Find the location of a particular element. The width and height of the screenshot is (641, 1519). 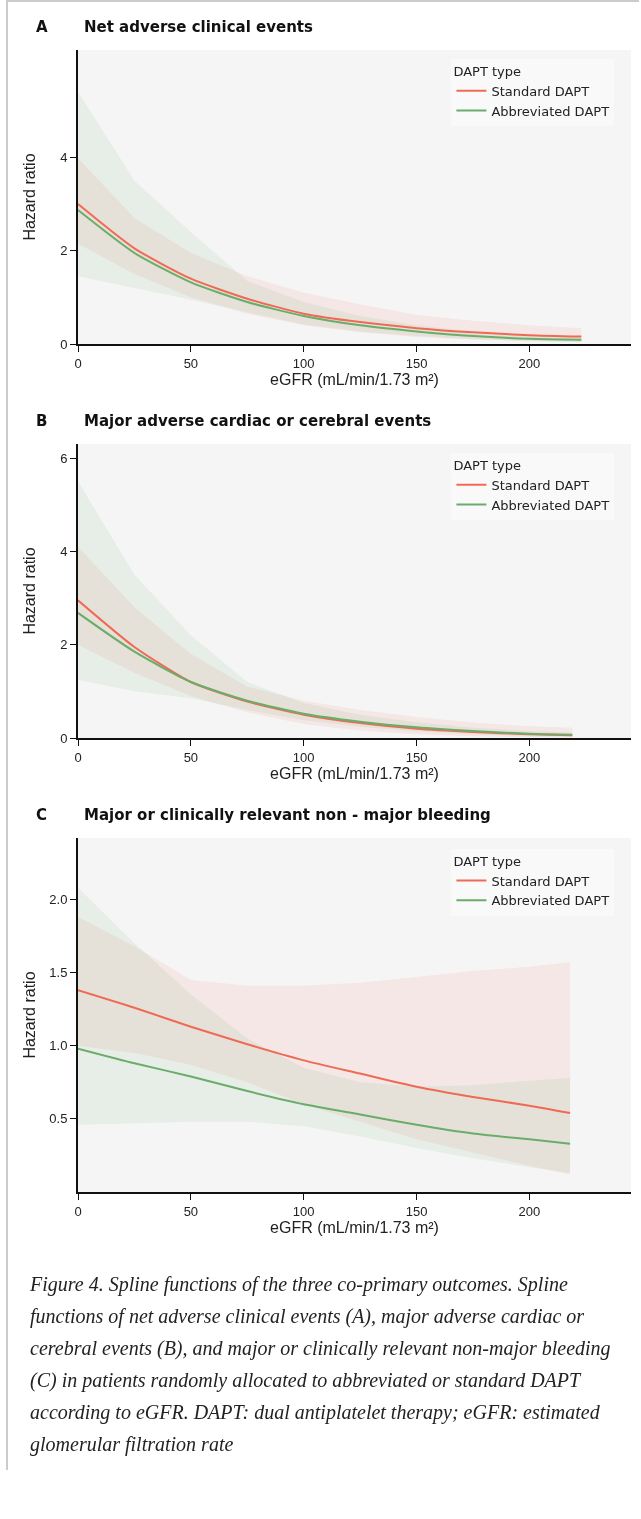

y-tick-label: 6 is located at coordinates (64, 458).